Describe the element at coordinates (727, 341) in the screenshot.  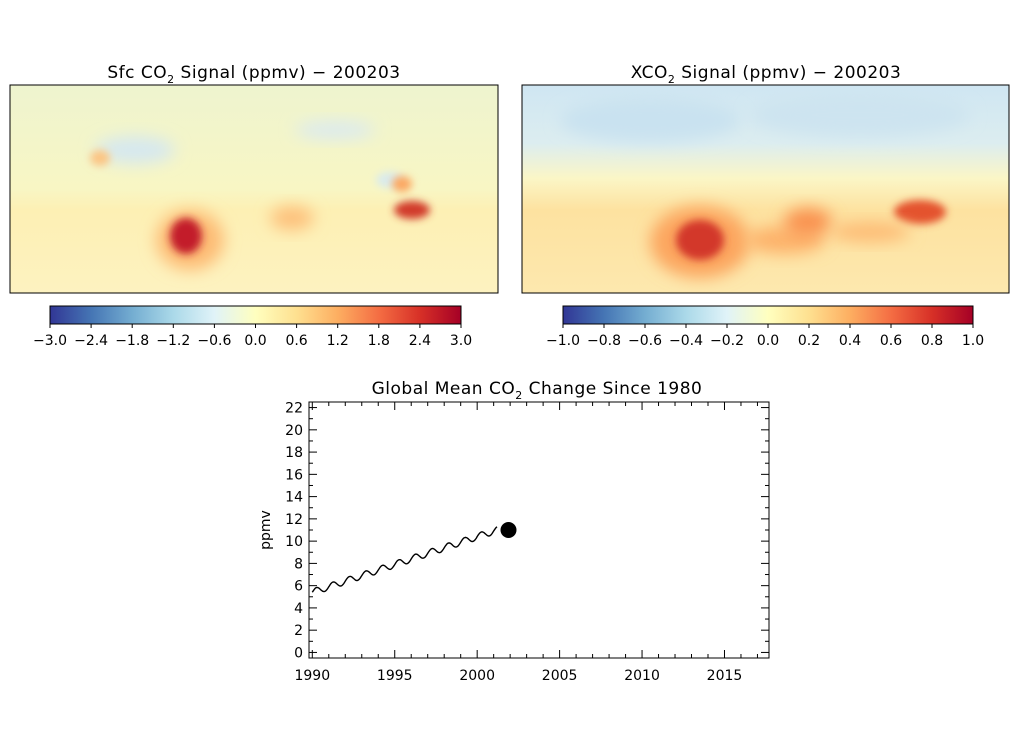
I see `colorbar-tick-label: −0.2` at that location.